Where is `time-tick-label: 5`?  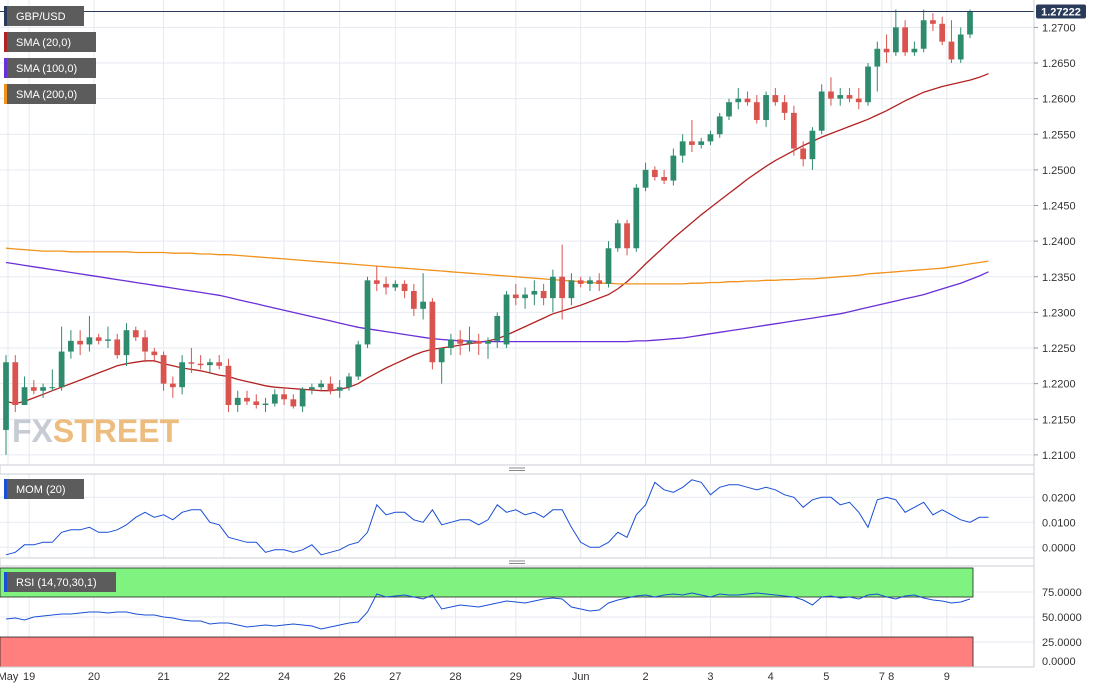 time-tick-label: 5 is located at coordinates (826, 677).